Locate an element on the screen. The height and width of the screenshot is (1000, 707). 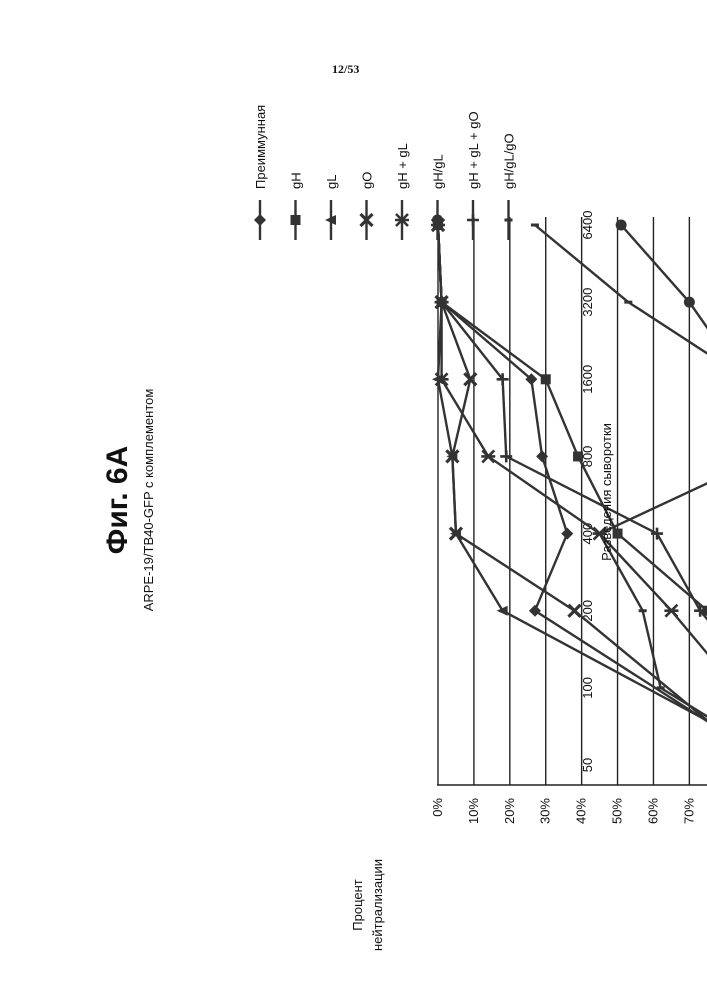
y-tick-label: 60% is located at coordinates (652, 811).